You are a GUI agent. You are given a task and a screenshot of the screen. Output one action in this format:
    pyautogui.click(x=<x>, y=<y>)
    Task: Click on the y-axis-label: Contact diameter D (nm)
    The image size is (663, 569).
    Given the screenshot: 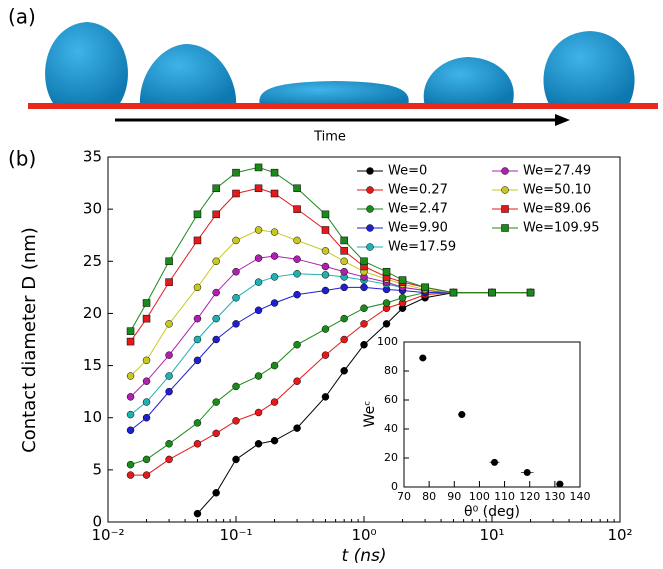 What is the action you would take?
    pyautogui.click(x=29, y=340)
    